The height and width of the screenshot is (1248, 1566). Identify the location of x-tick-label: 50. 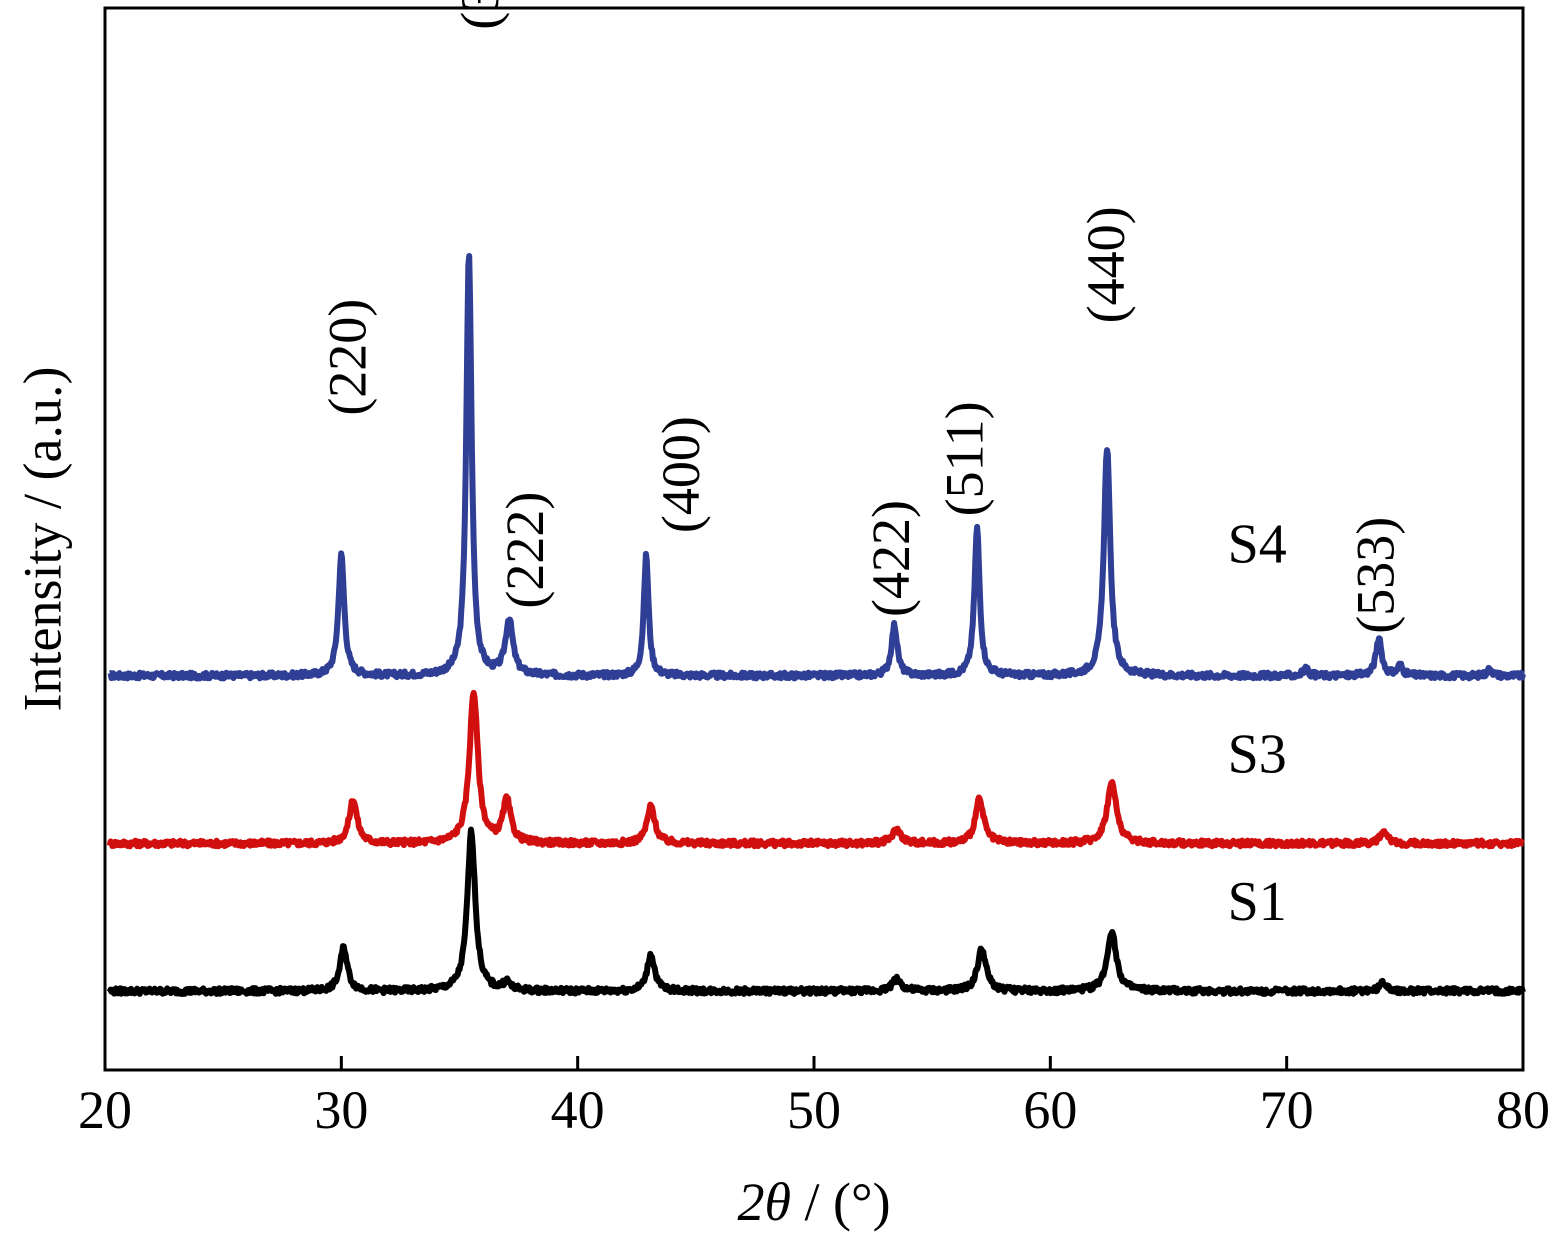
(814, 1110).